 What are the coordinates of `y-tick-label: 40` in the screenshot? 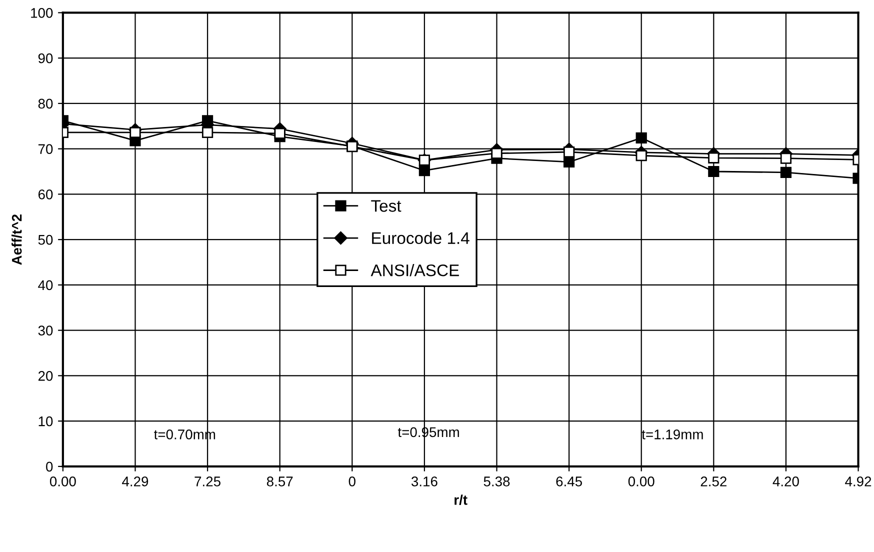 It's located at (45, 285).